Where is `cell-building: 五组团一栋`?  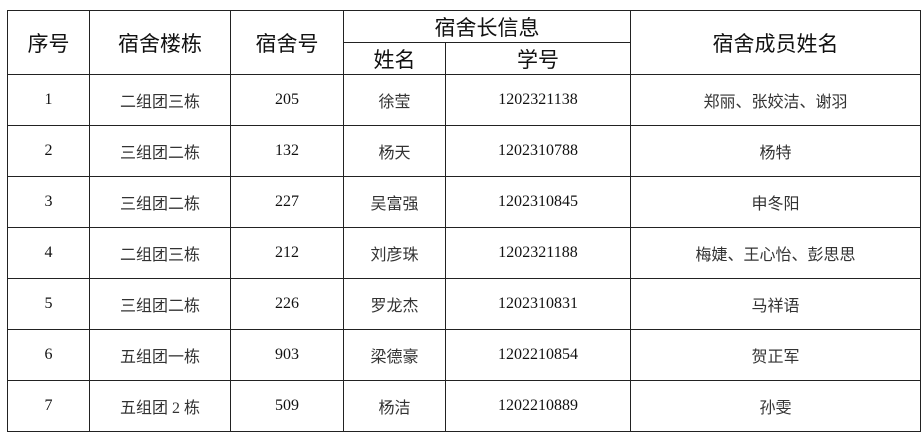
cell-building: 五组团一栋 is located at coordinates (160, 355).